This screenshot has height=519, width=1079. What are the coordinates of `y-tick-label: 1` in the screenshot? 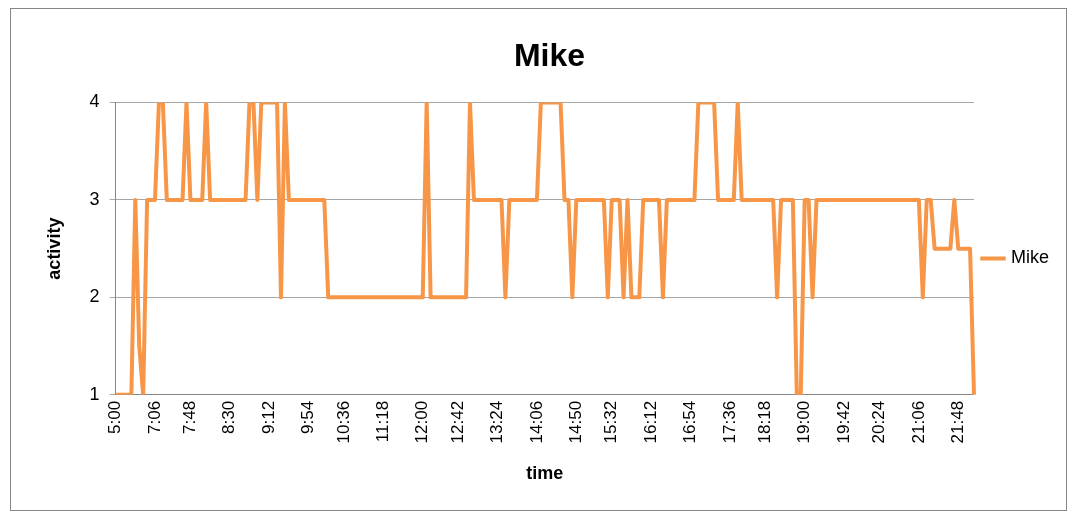 It's located at (94, 393).